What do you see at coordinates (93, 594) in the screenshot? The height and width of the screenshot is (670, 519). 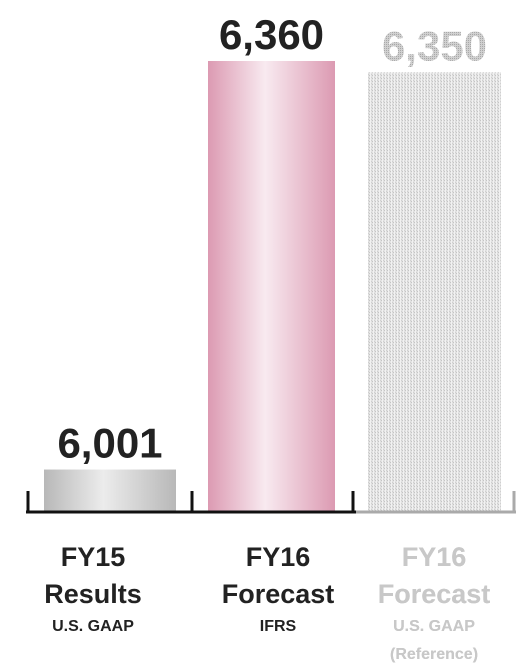 I see `category-label-1-line2: Results` at bounding box center [93, 594].